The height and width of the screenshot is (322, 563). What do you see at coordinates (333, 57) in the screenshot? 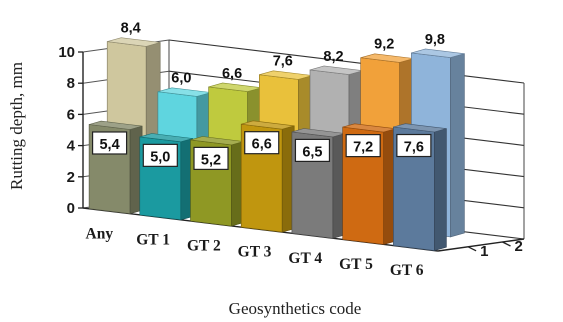
I see `data-label-series-2: 8,2` at bounding box center [333, 57].